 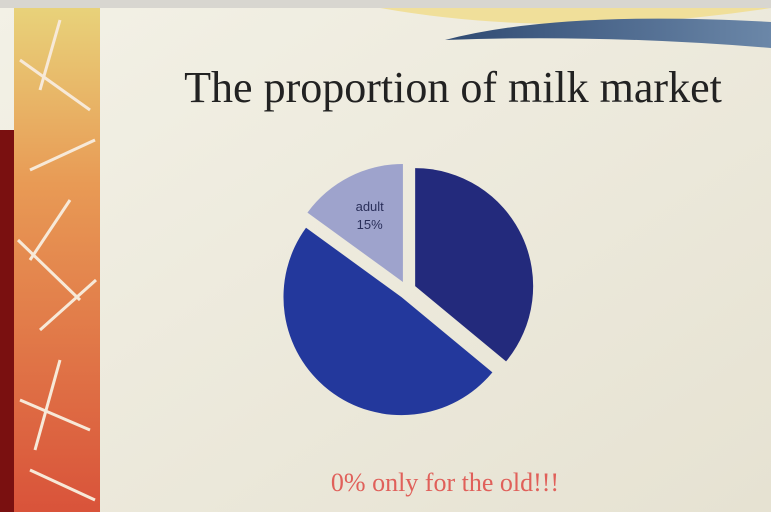 What do you see at coordinates (370, 224) in the screenshot?
I see `value-label: 15%` at bounding box center [370, 224].